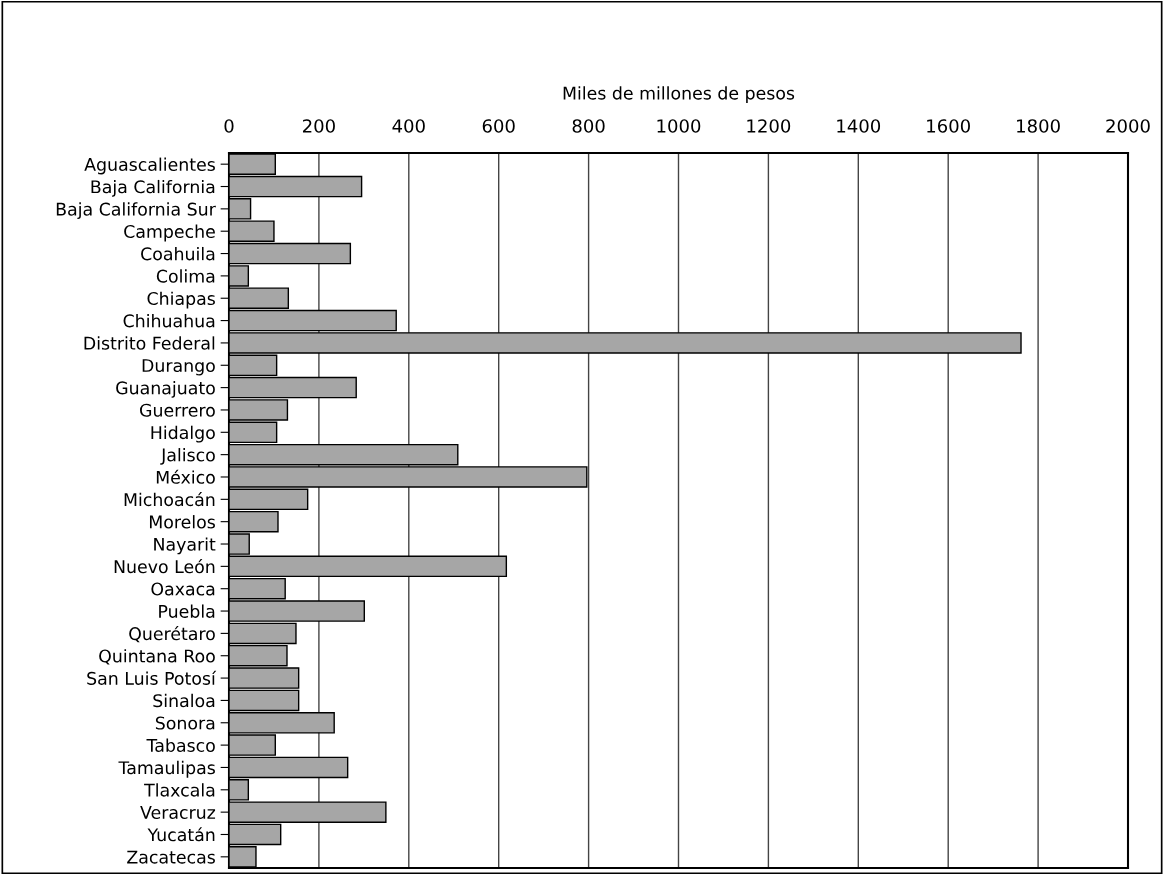  Describe the element at coordinates (185, 546) in the screenshot. I see `y-tick-label: Nayarit` at that location.